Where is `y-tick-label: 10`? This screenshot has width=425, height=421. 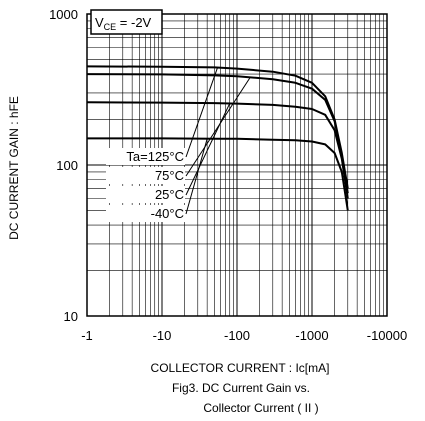 y-tick-label: 10 is located at coordinates (71, 316).